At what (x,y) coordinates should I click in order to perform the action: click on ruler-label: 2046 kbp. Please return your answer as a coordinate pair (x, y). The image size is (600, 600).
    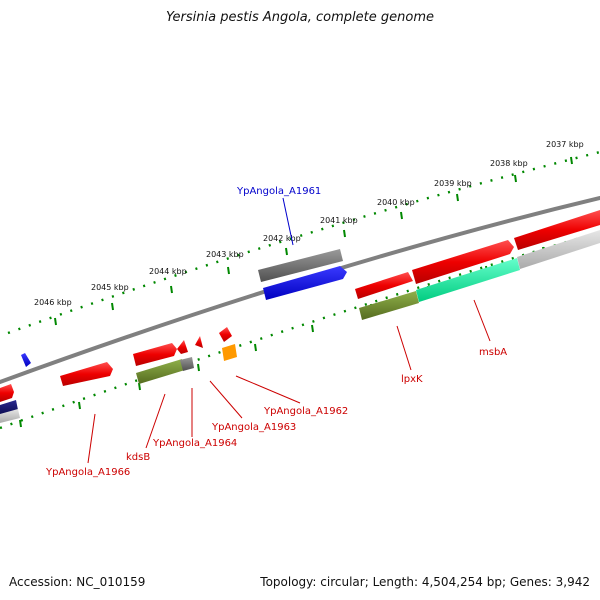
    Looking at the image, I should click on (53, 302).